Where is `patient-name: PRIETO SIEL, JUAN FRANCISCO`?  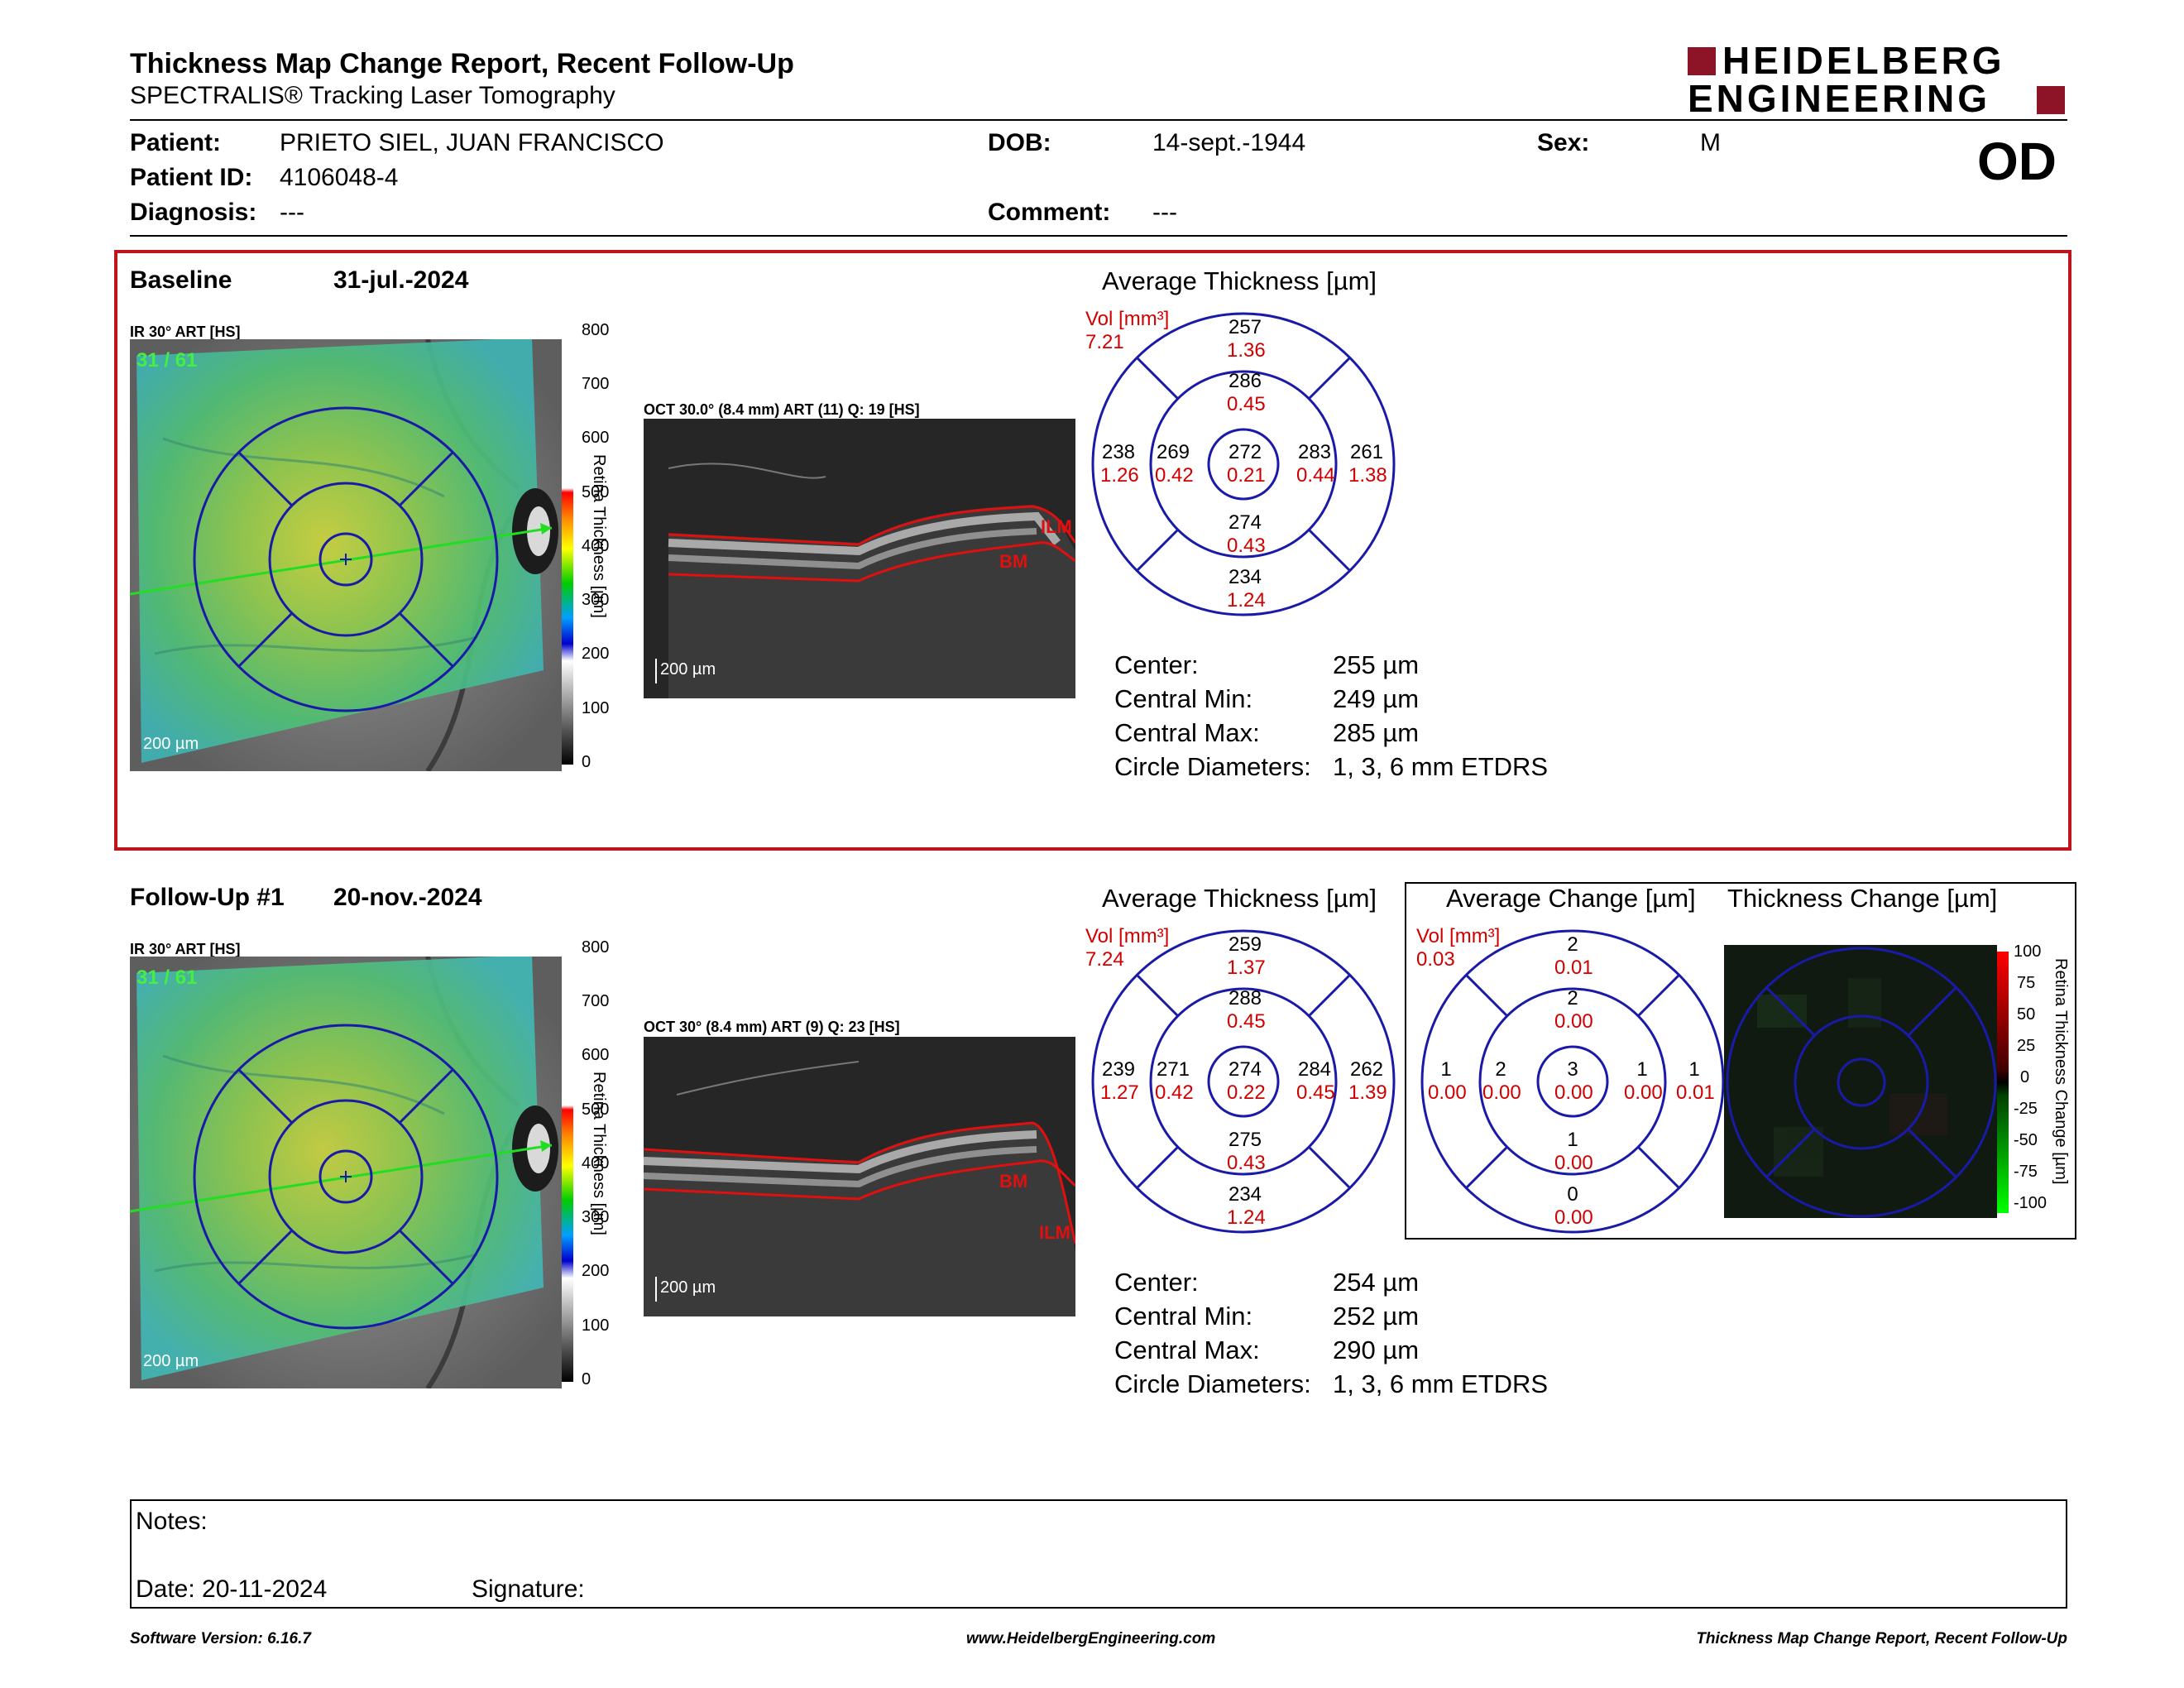 patient-name: PRIETO SIEL, JUAN FRANCISCO is located at coordinates (472, 142).